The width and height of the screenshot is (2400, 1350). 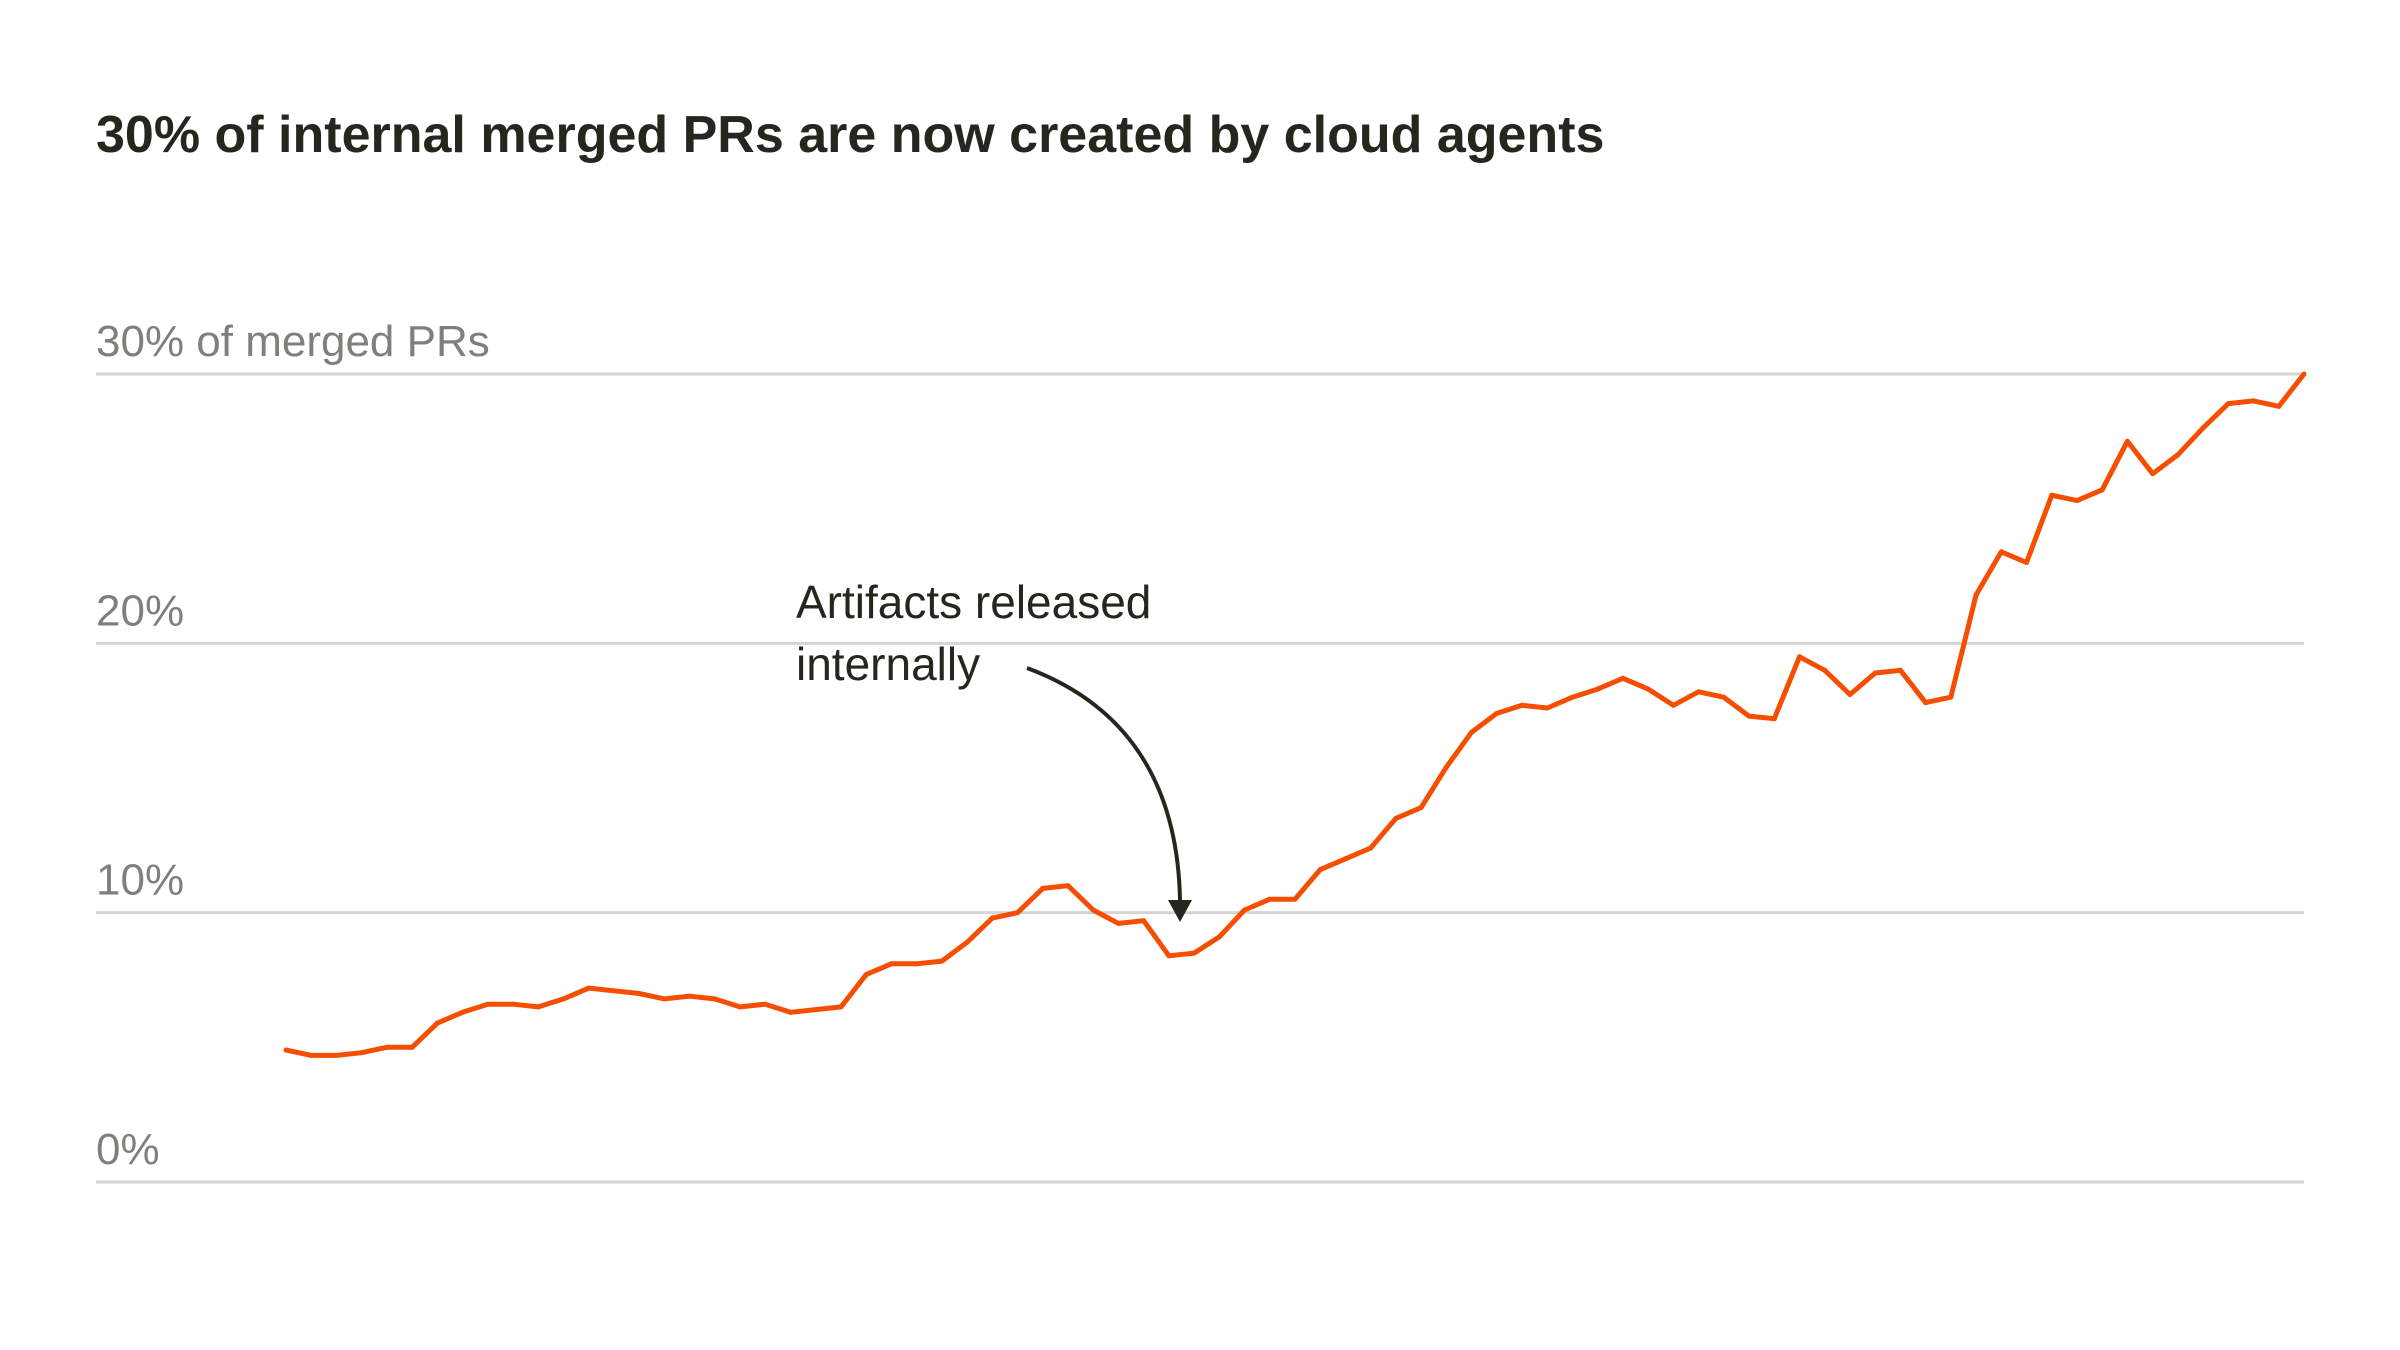 What do you see at coordinates (293, 745) in the screenshot?
I see `y-tick-labels: 0% 10% 20% 30% of merged PRs` at bounding box center [293, 745].